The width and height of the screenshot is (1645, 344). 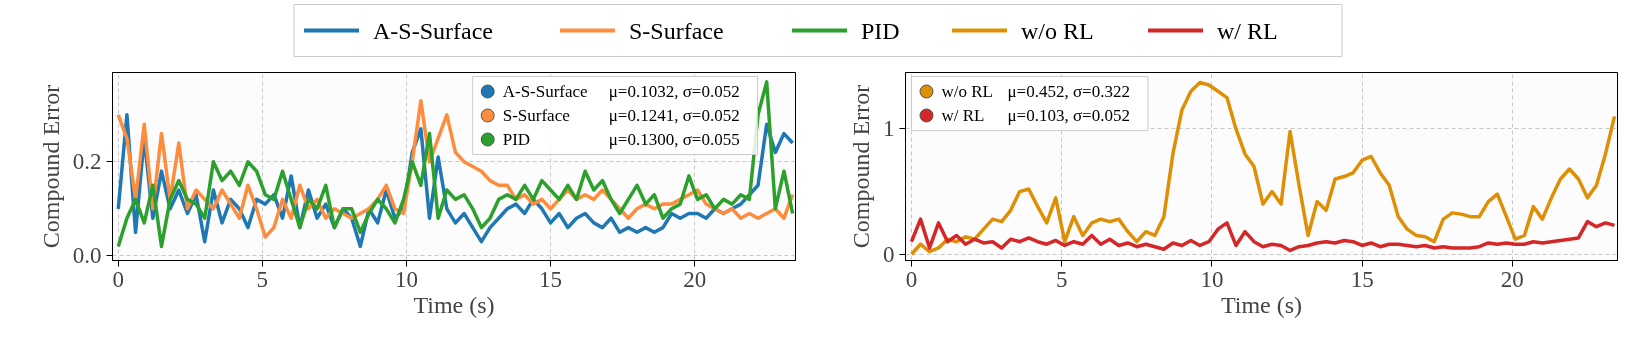 What do you see at coordinates (674, 91) in the screenshot?
I see `annotation: μ=0.1032, σ=0.052` at bounding box center [674, 91].